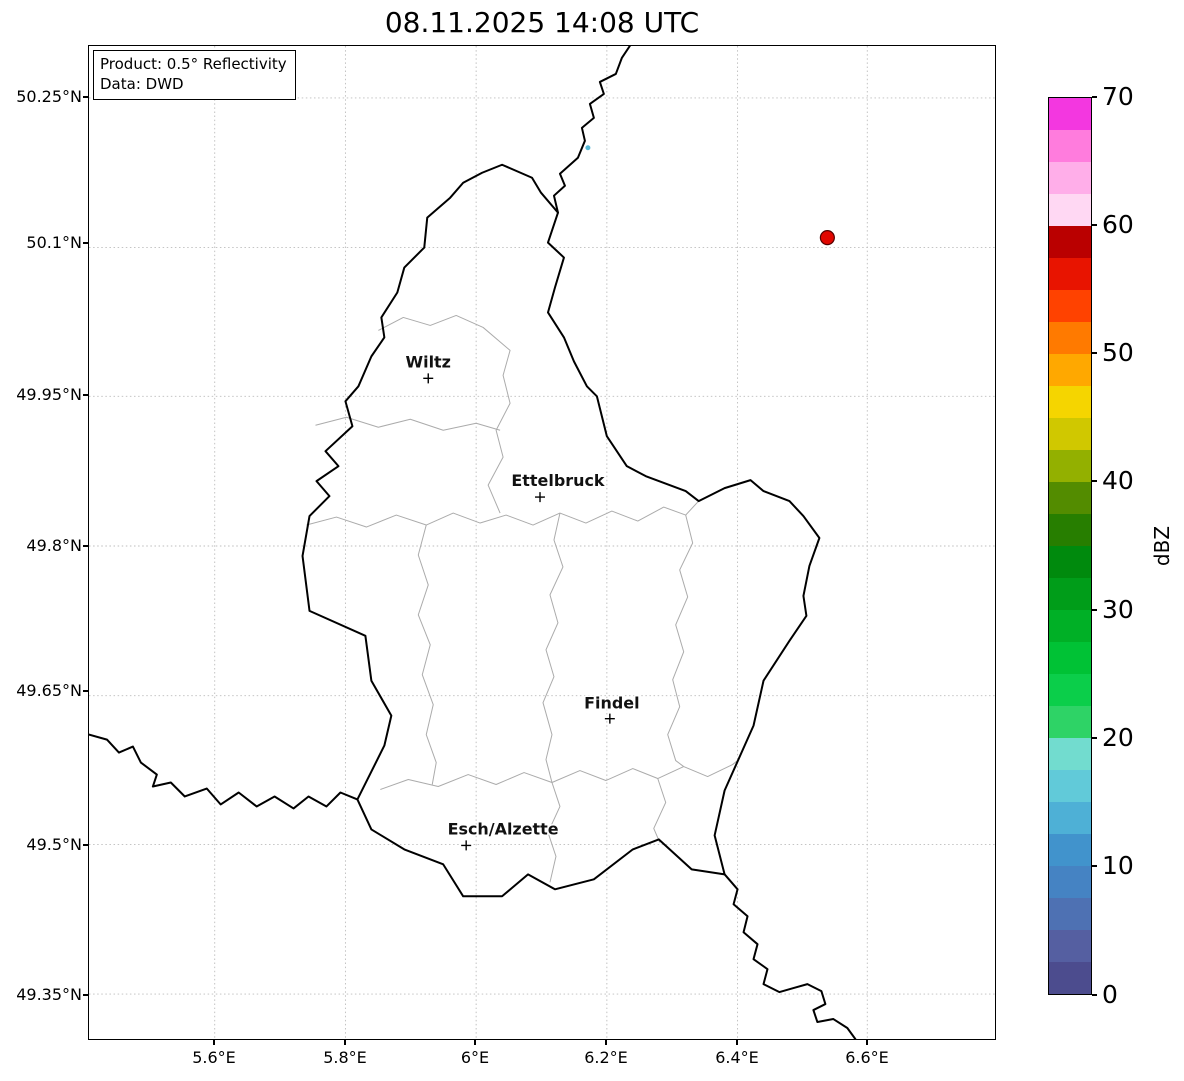 The height and width of the screenshot is (1081, 1184). I want to click on colorbar-tick-label: 20, so click(1118, 737).